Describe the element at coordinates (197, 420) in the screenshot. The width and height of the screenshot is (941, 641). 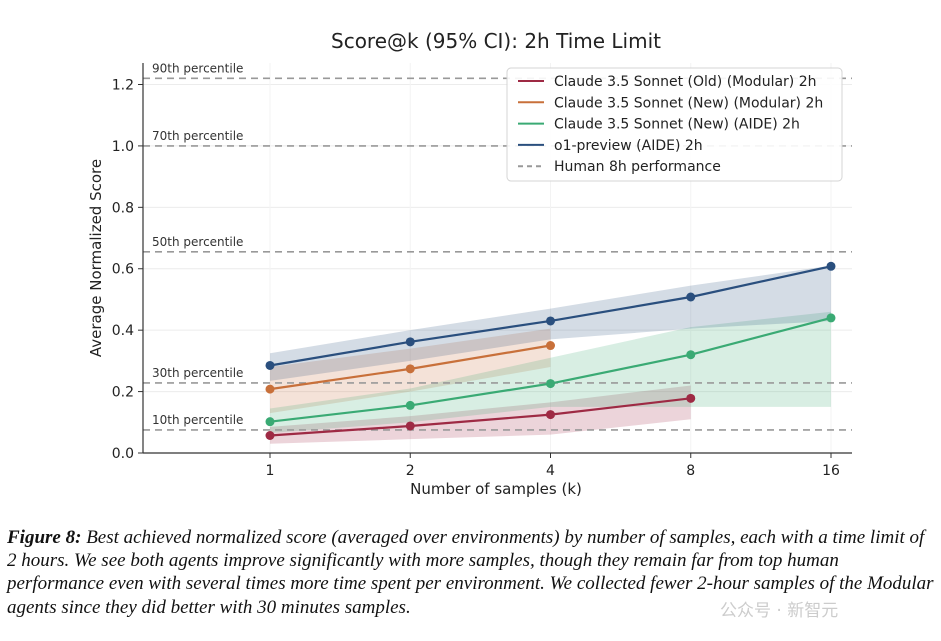
I see `reference-line-label: 10th percentile` at that location.